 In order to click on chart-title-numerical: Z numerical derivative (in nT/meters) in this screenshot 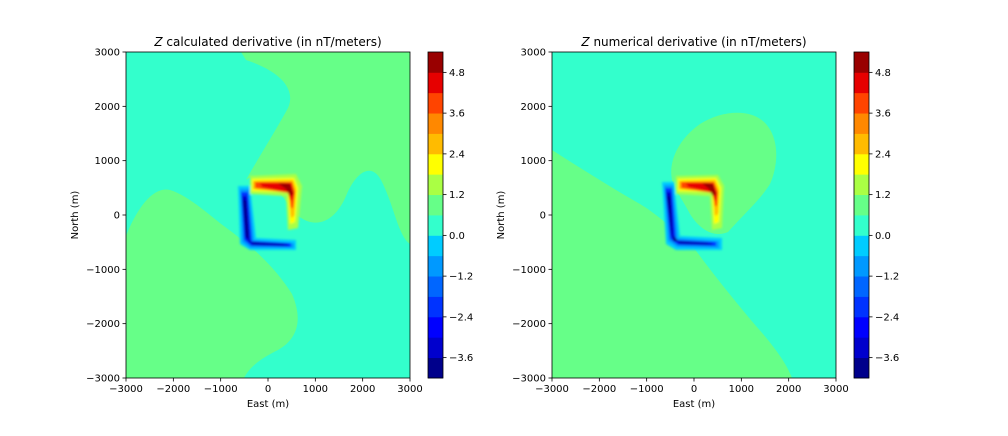, I will do `click(693, 42)`.